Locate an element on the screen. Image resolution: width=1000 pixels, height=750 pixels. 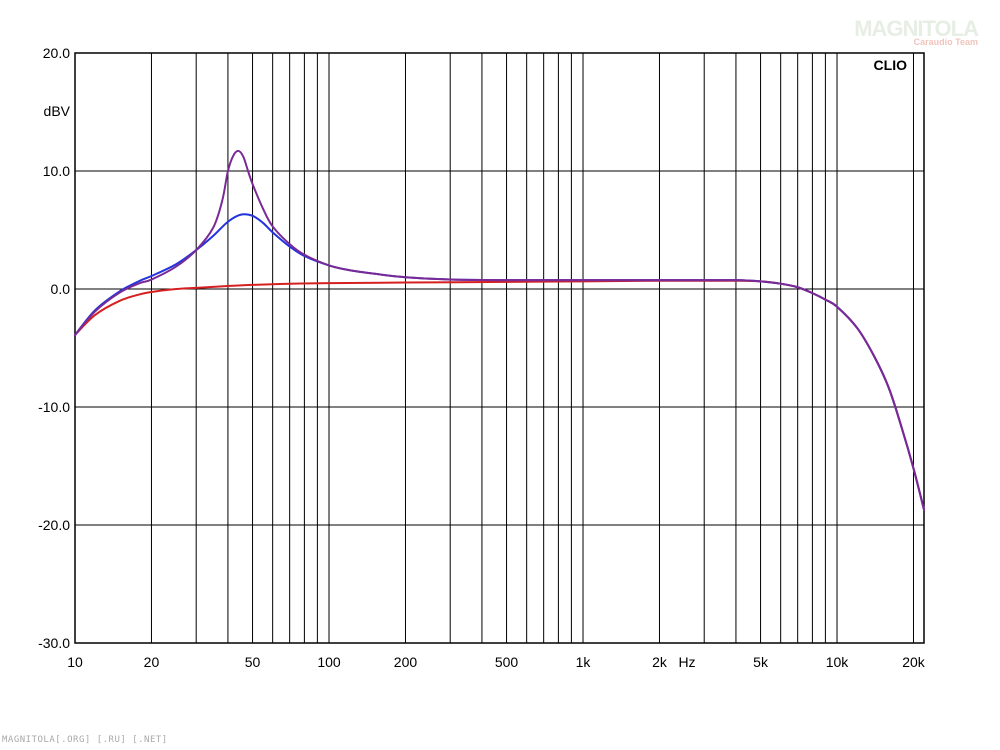
x-axis-label: Hz is located at coordinates (686, 662).